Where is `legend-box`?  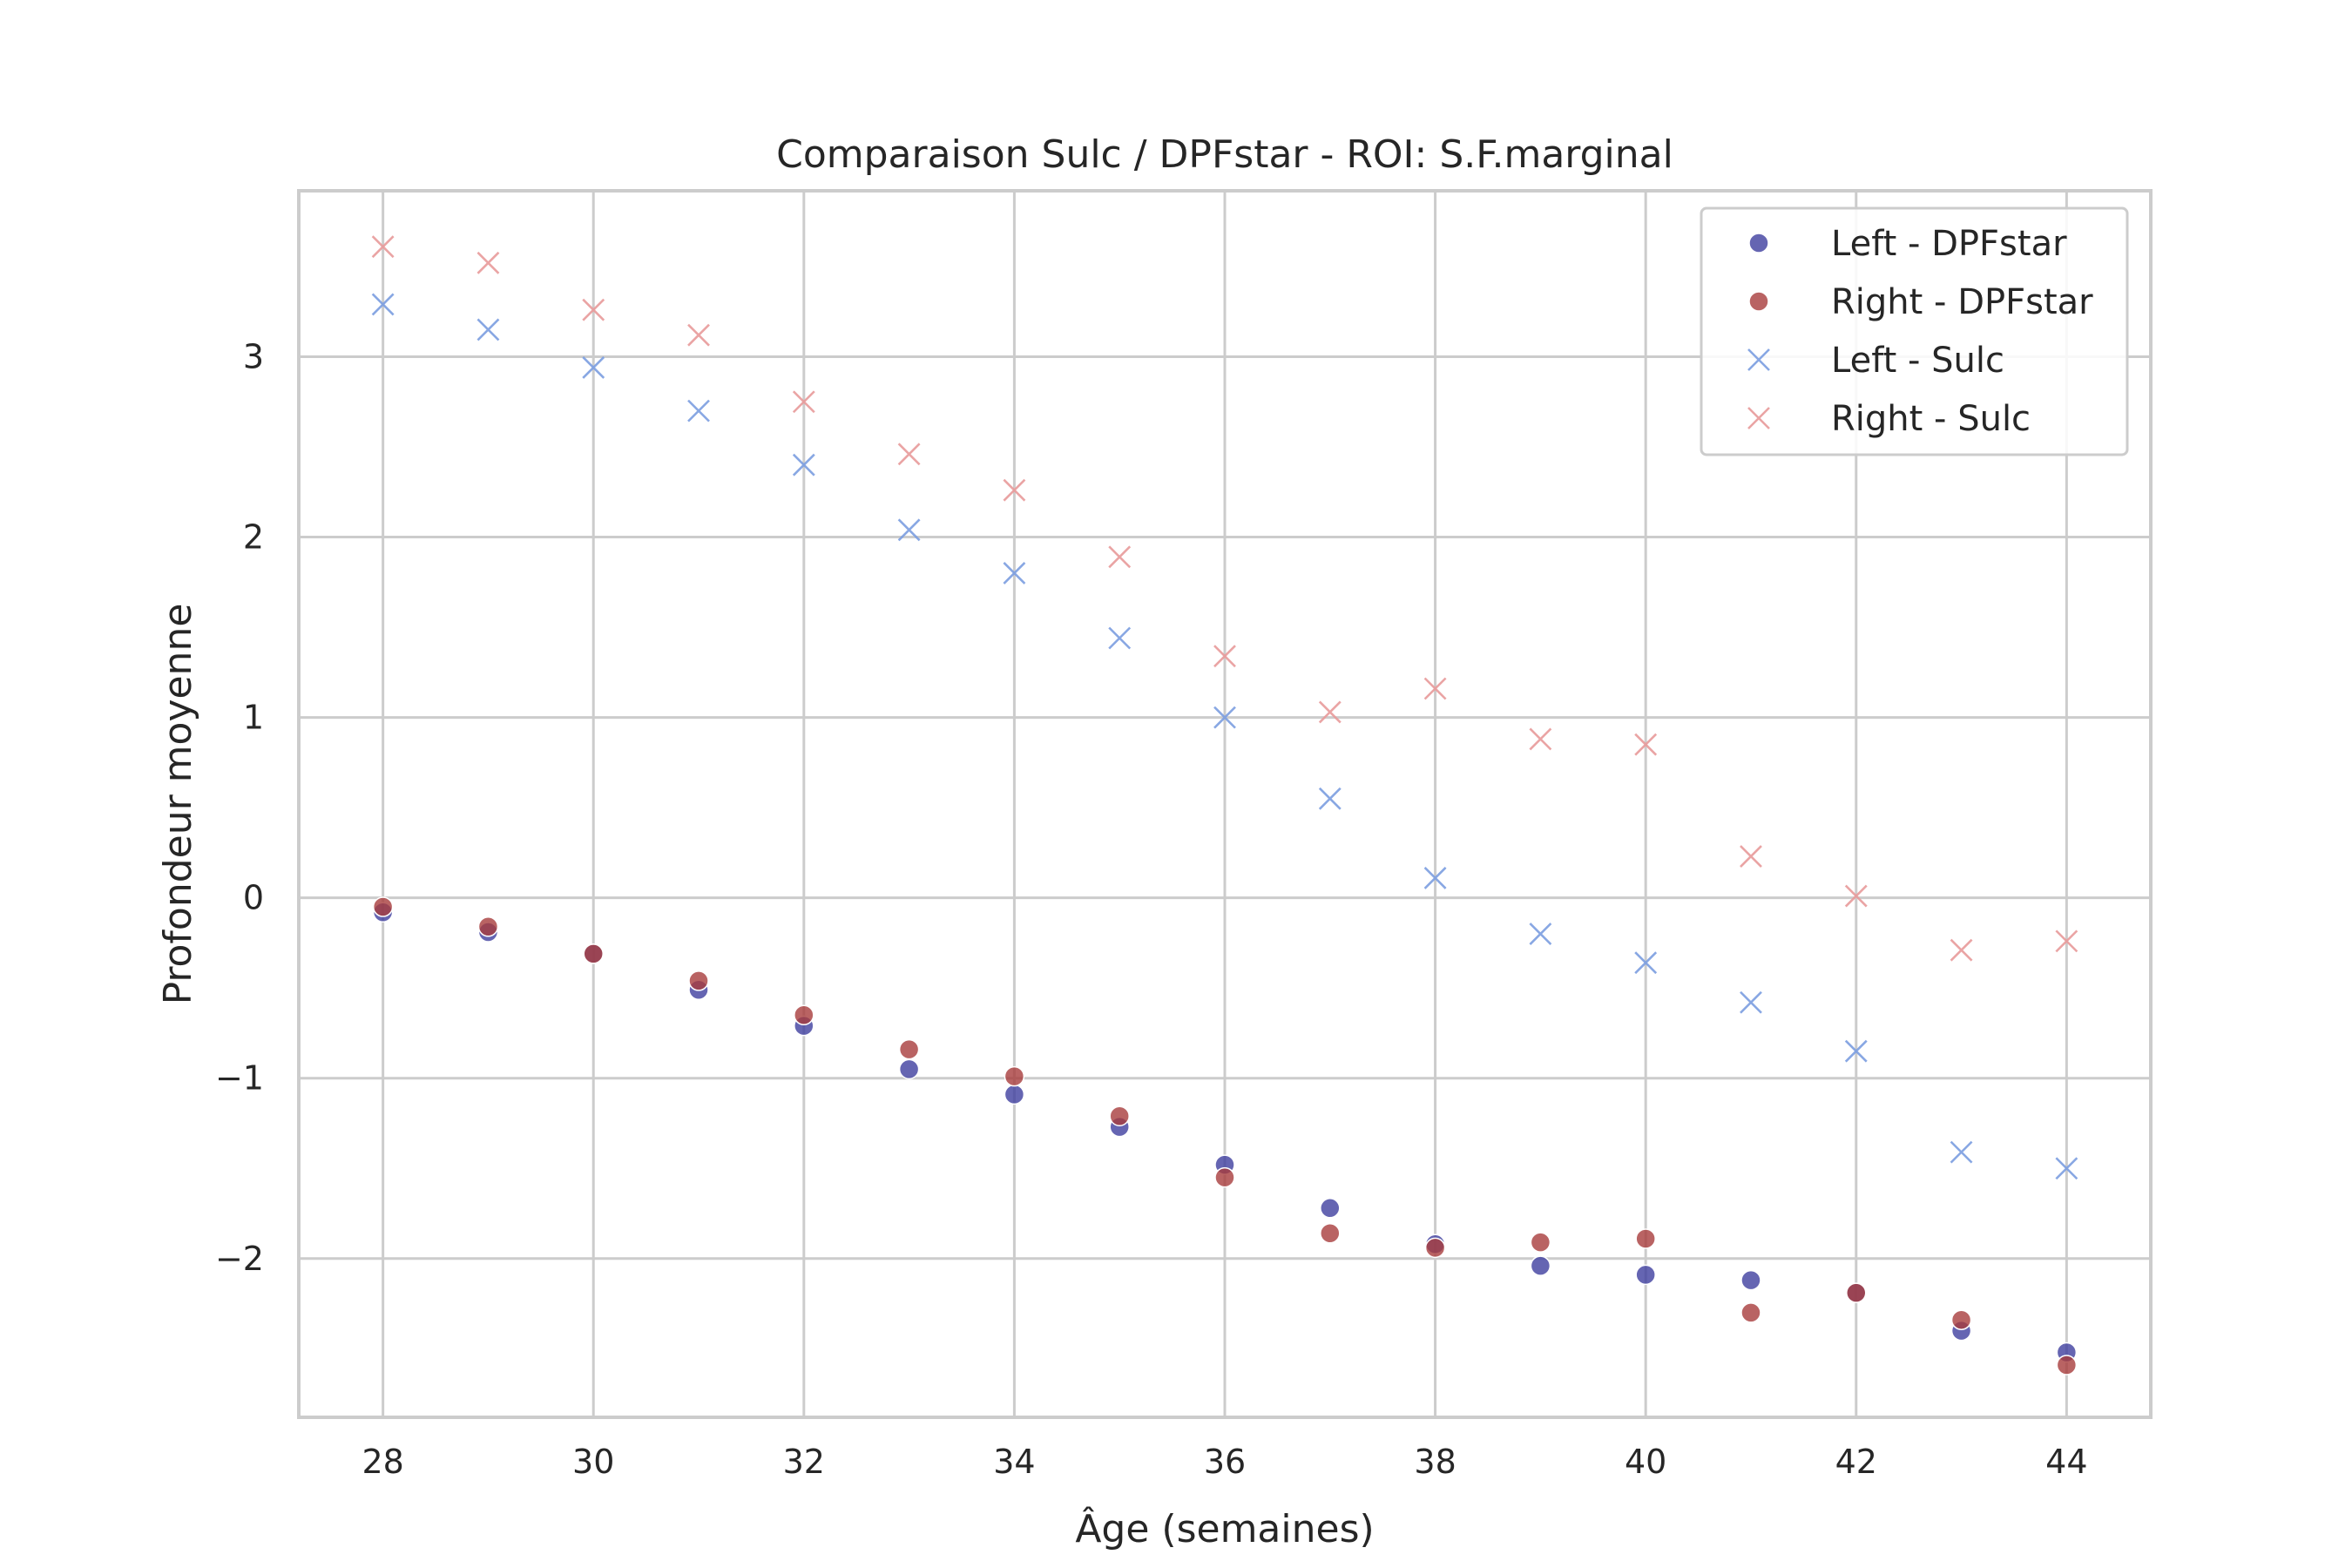
legend-box is located at coordinates (1914, 331).